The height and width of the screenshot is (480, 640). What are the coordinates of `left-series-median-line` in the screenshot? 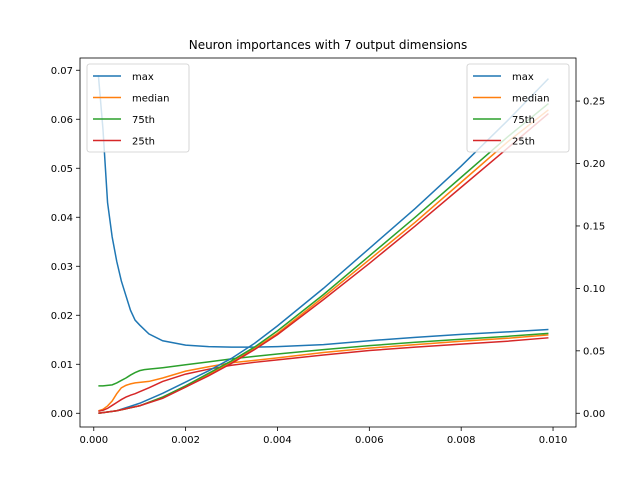 It's located at (323, 373).